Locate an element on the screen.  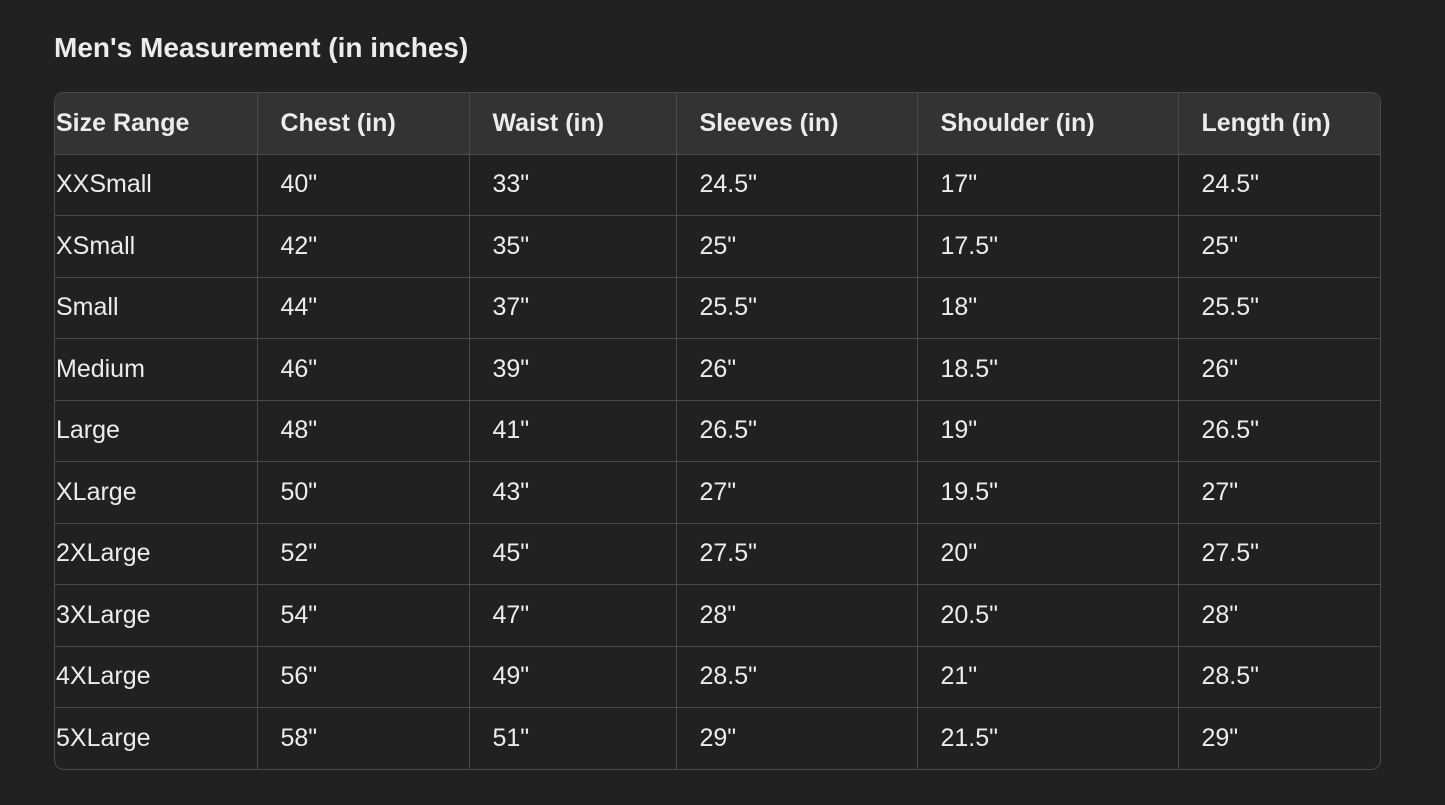
size-cell: 2XLarge is located at coordinates (156, 554).